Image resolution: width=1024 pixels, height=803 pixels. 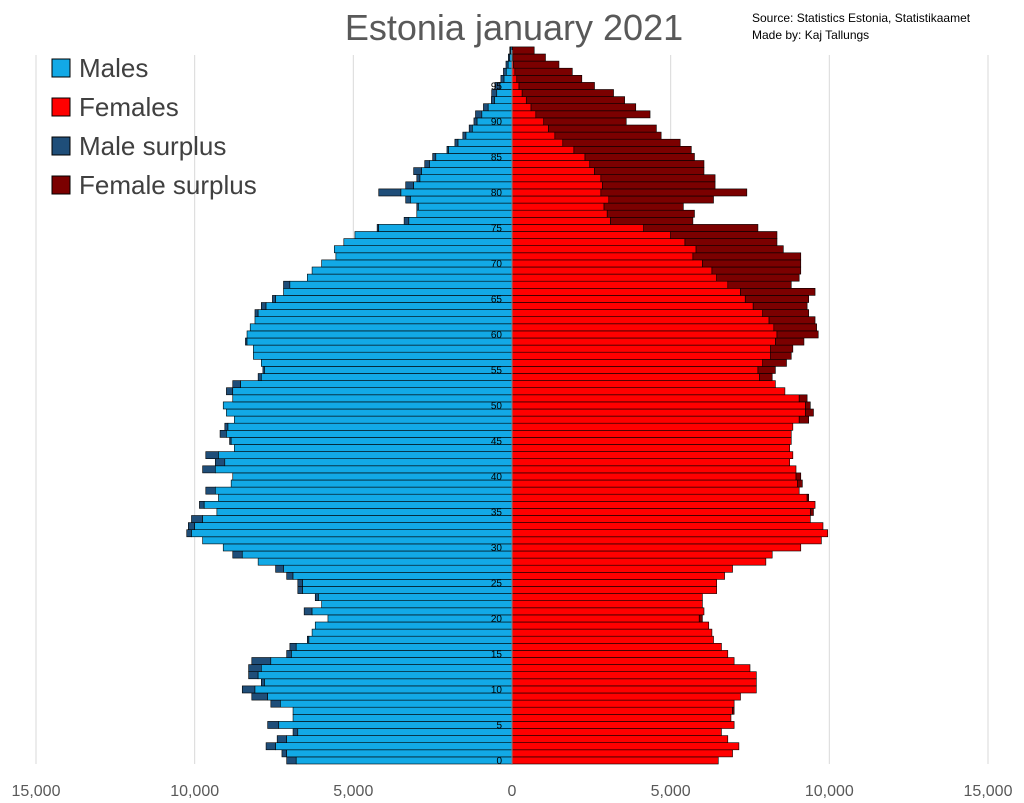 What do you see at coordinates (497, 193) in the screenshot?
I see `age-label: 80` at bounding box center [497, 193].